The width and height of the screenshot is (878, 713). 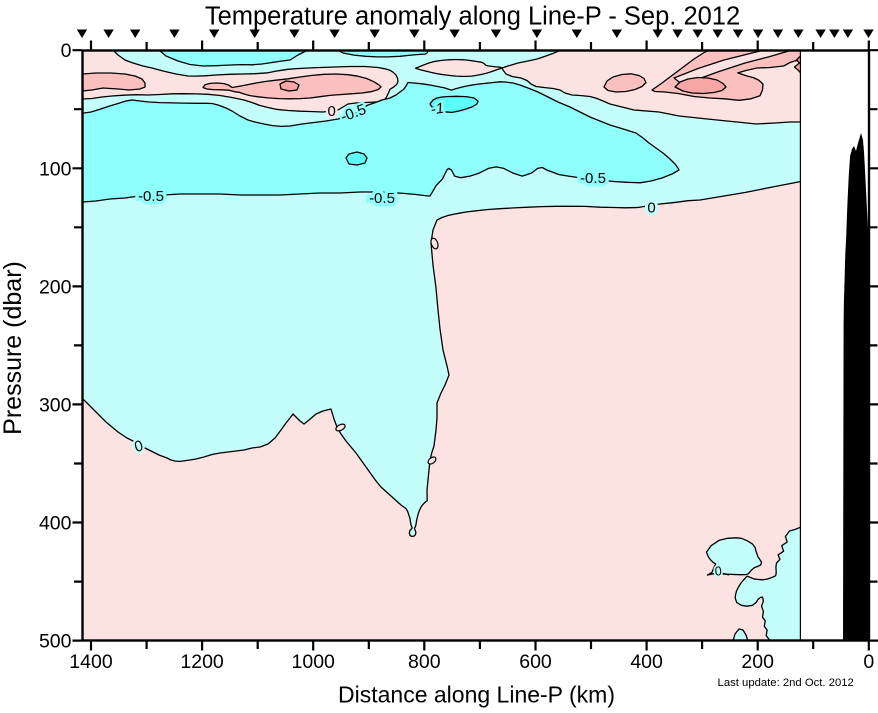 I want to click on svg-text: 500, so click(x=55, y=642).